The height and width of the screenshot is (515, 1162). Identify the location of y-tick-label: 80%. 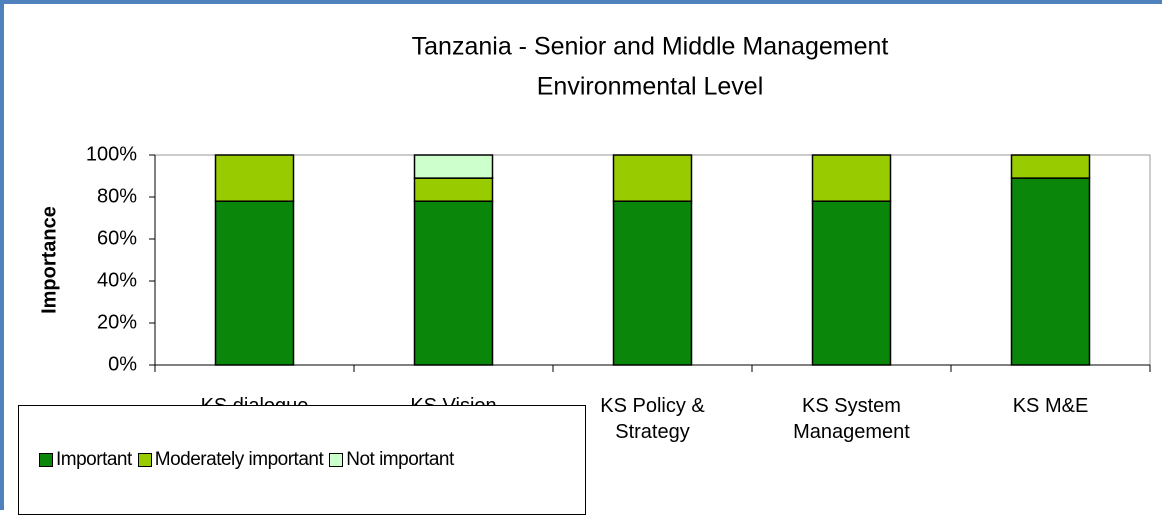
(117, 196).